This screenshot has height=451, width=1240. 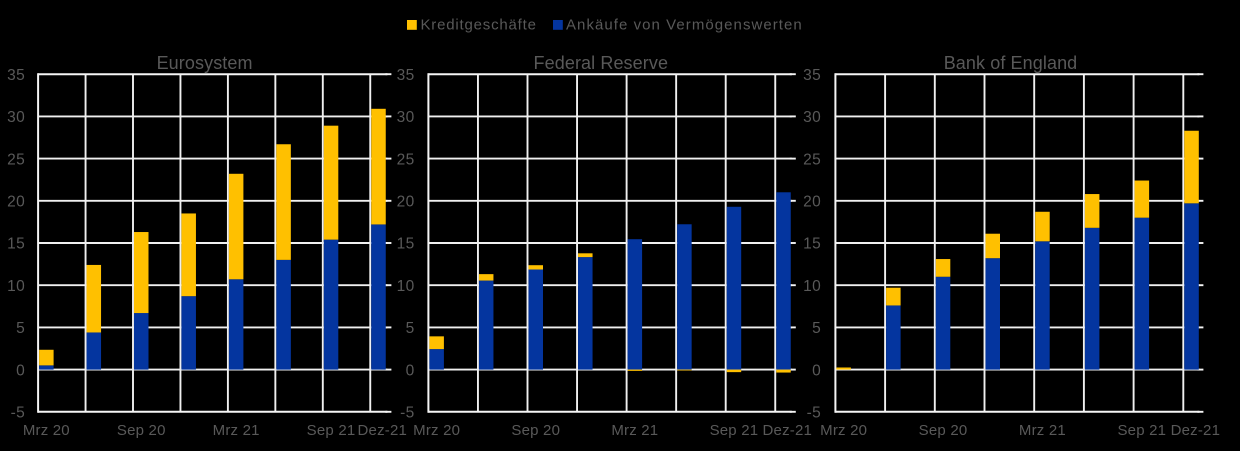 What do you see at coordinates (601, 63) in the screenshot?
I see `svg-text: Federal Reserve` at bounding box center [601, 63].